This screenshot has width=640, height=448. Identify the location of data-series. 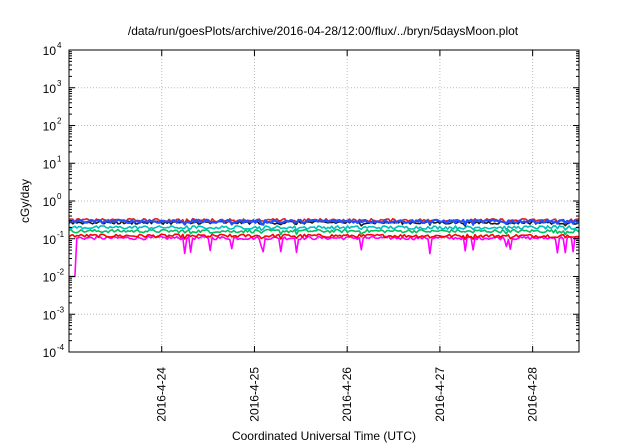
(324, 247).